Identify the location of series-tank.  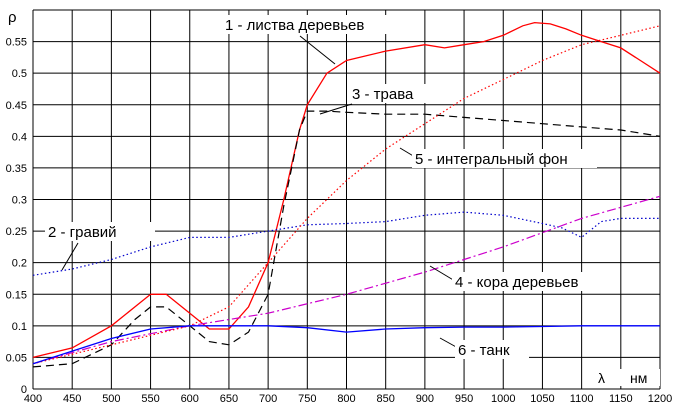
(346, 345).